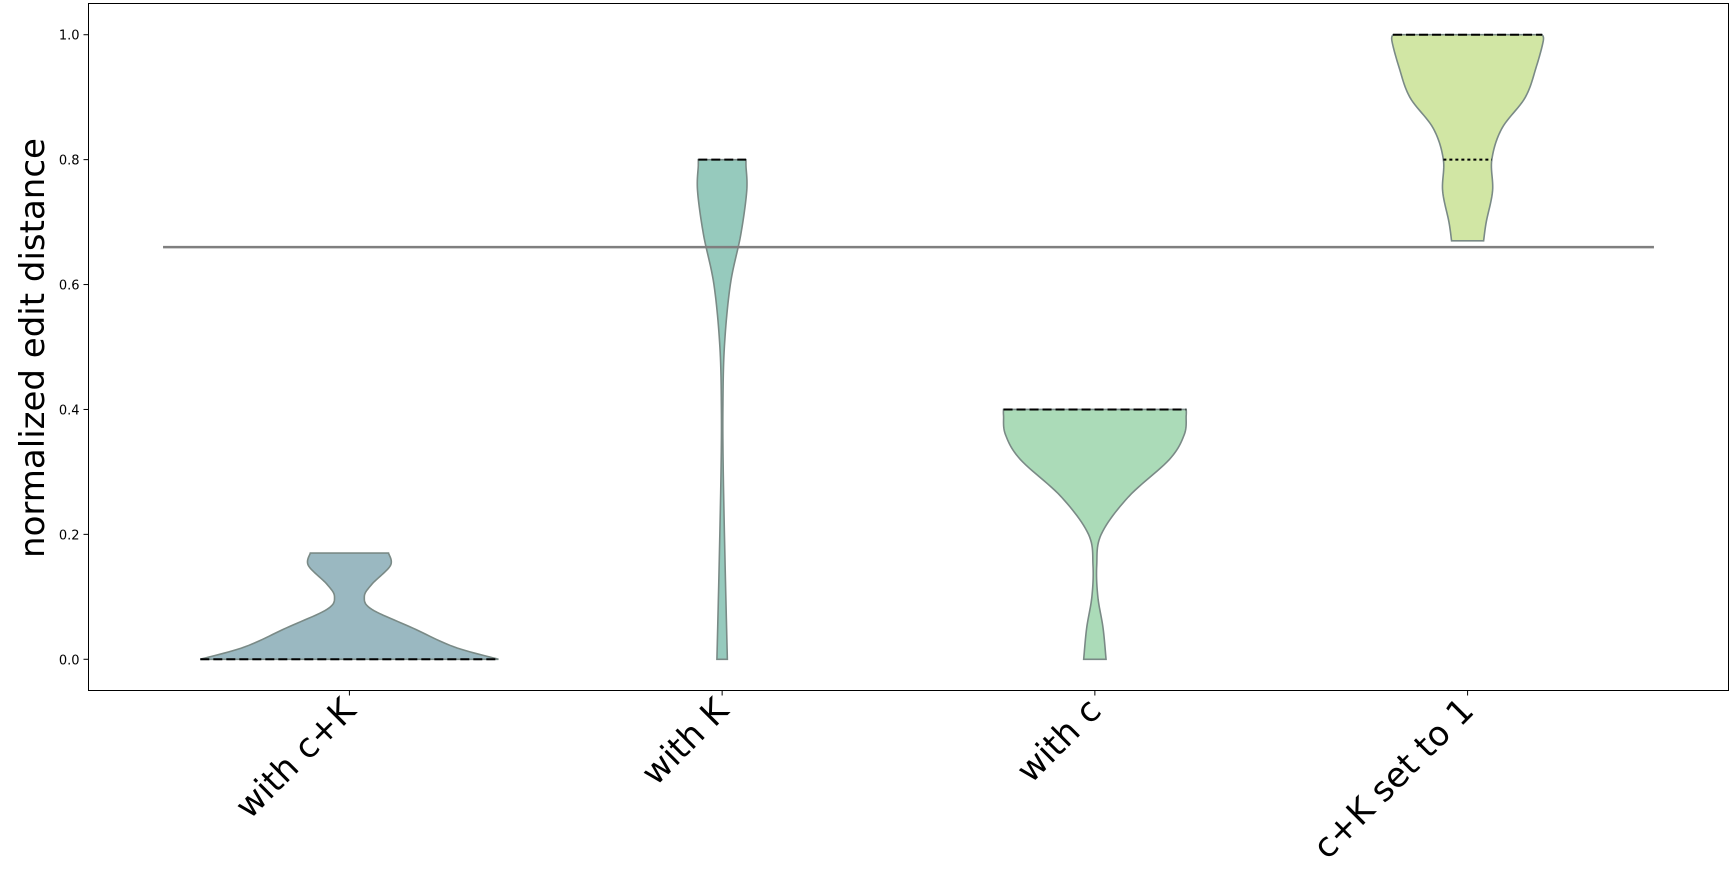  Describe the element at coordinates (69, 535) in the screenshot. I see `y-tick-label: 0.2` at that location.